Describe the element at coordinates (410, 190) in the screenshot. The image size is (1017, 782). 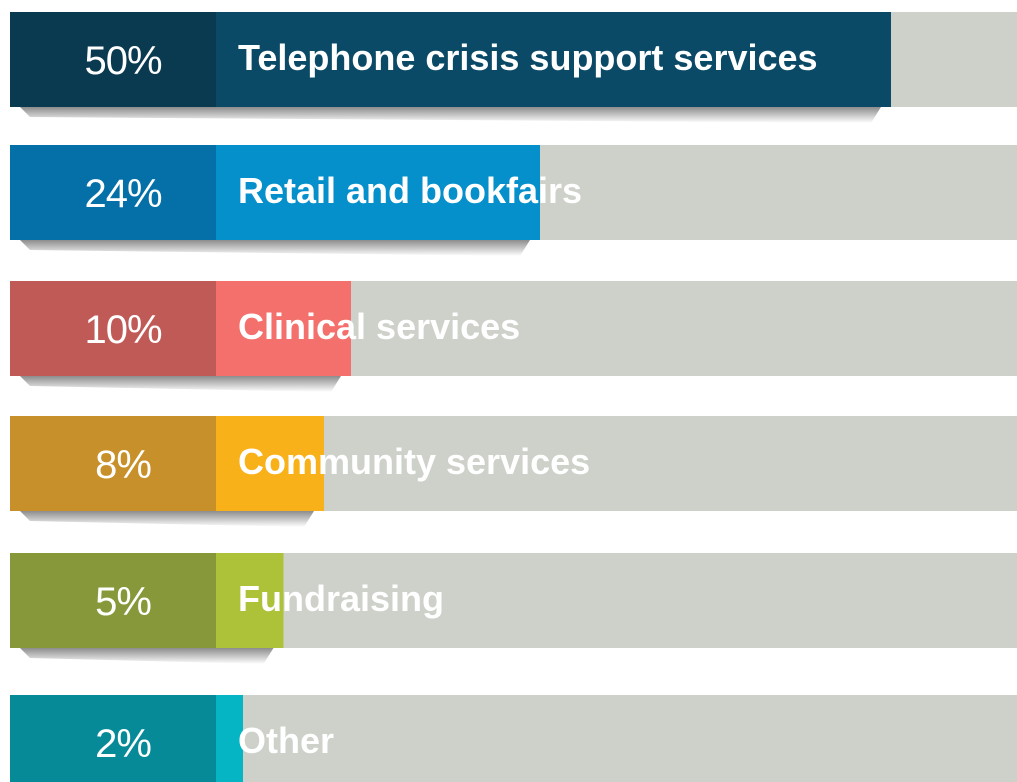
I see `category-label: Retail and bookfairs` at that location.